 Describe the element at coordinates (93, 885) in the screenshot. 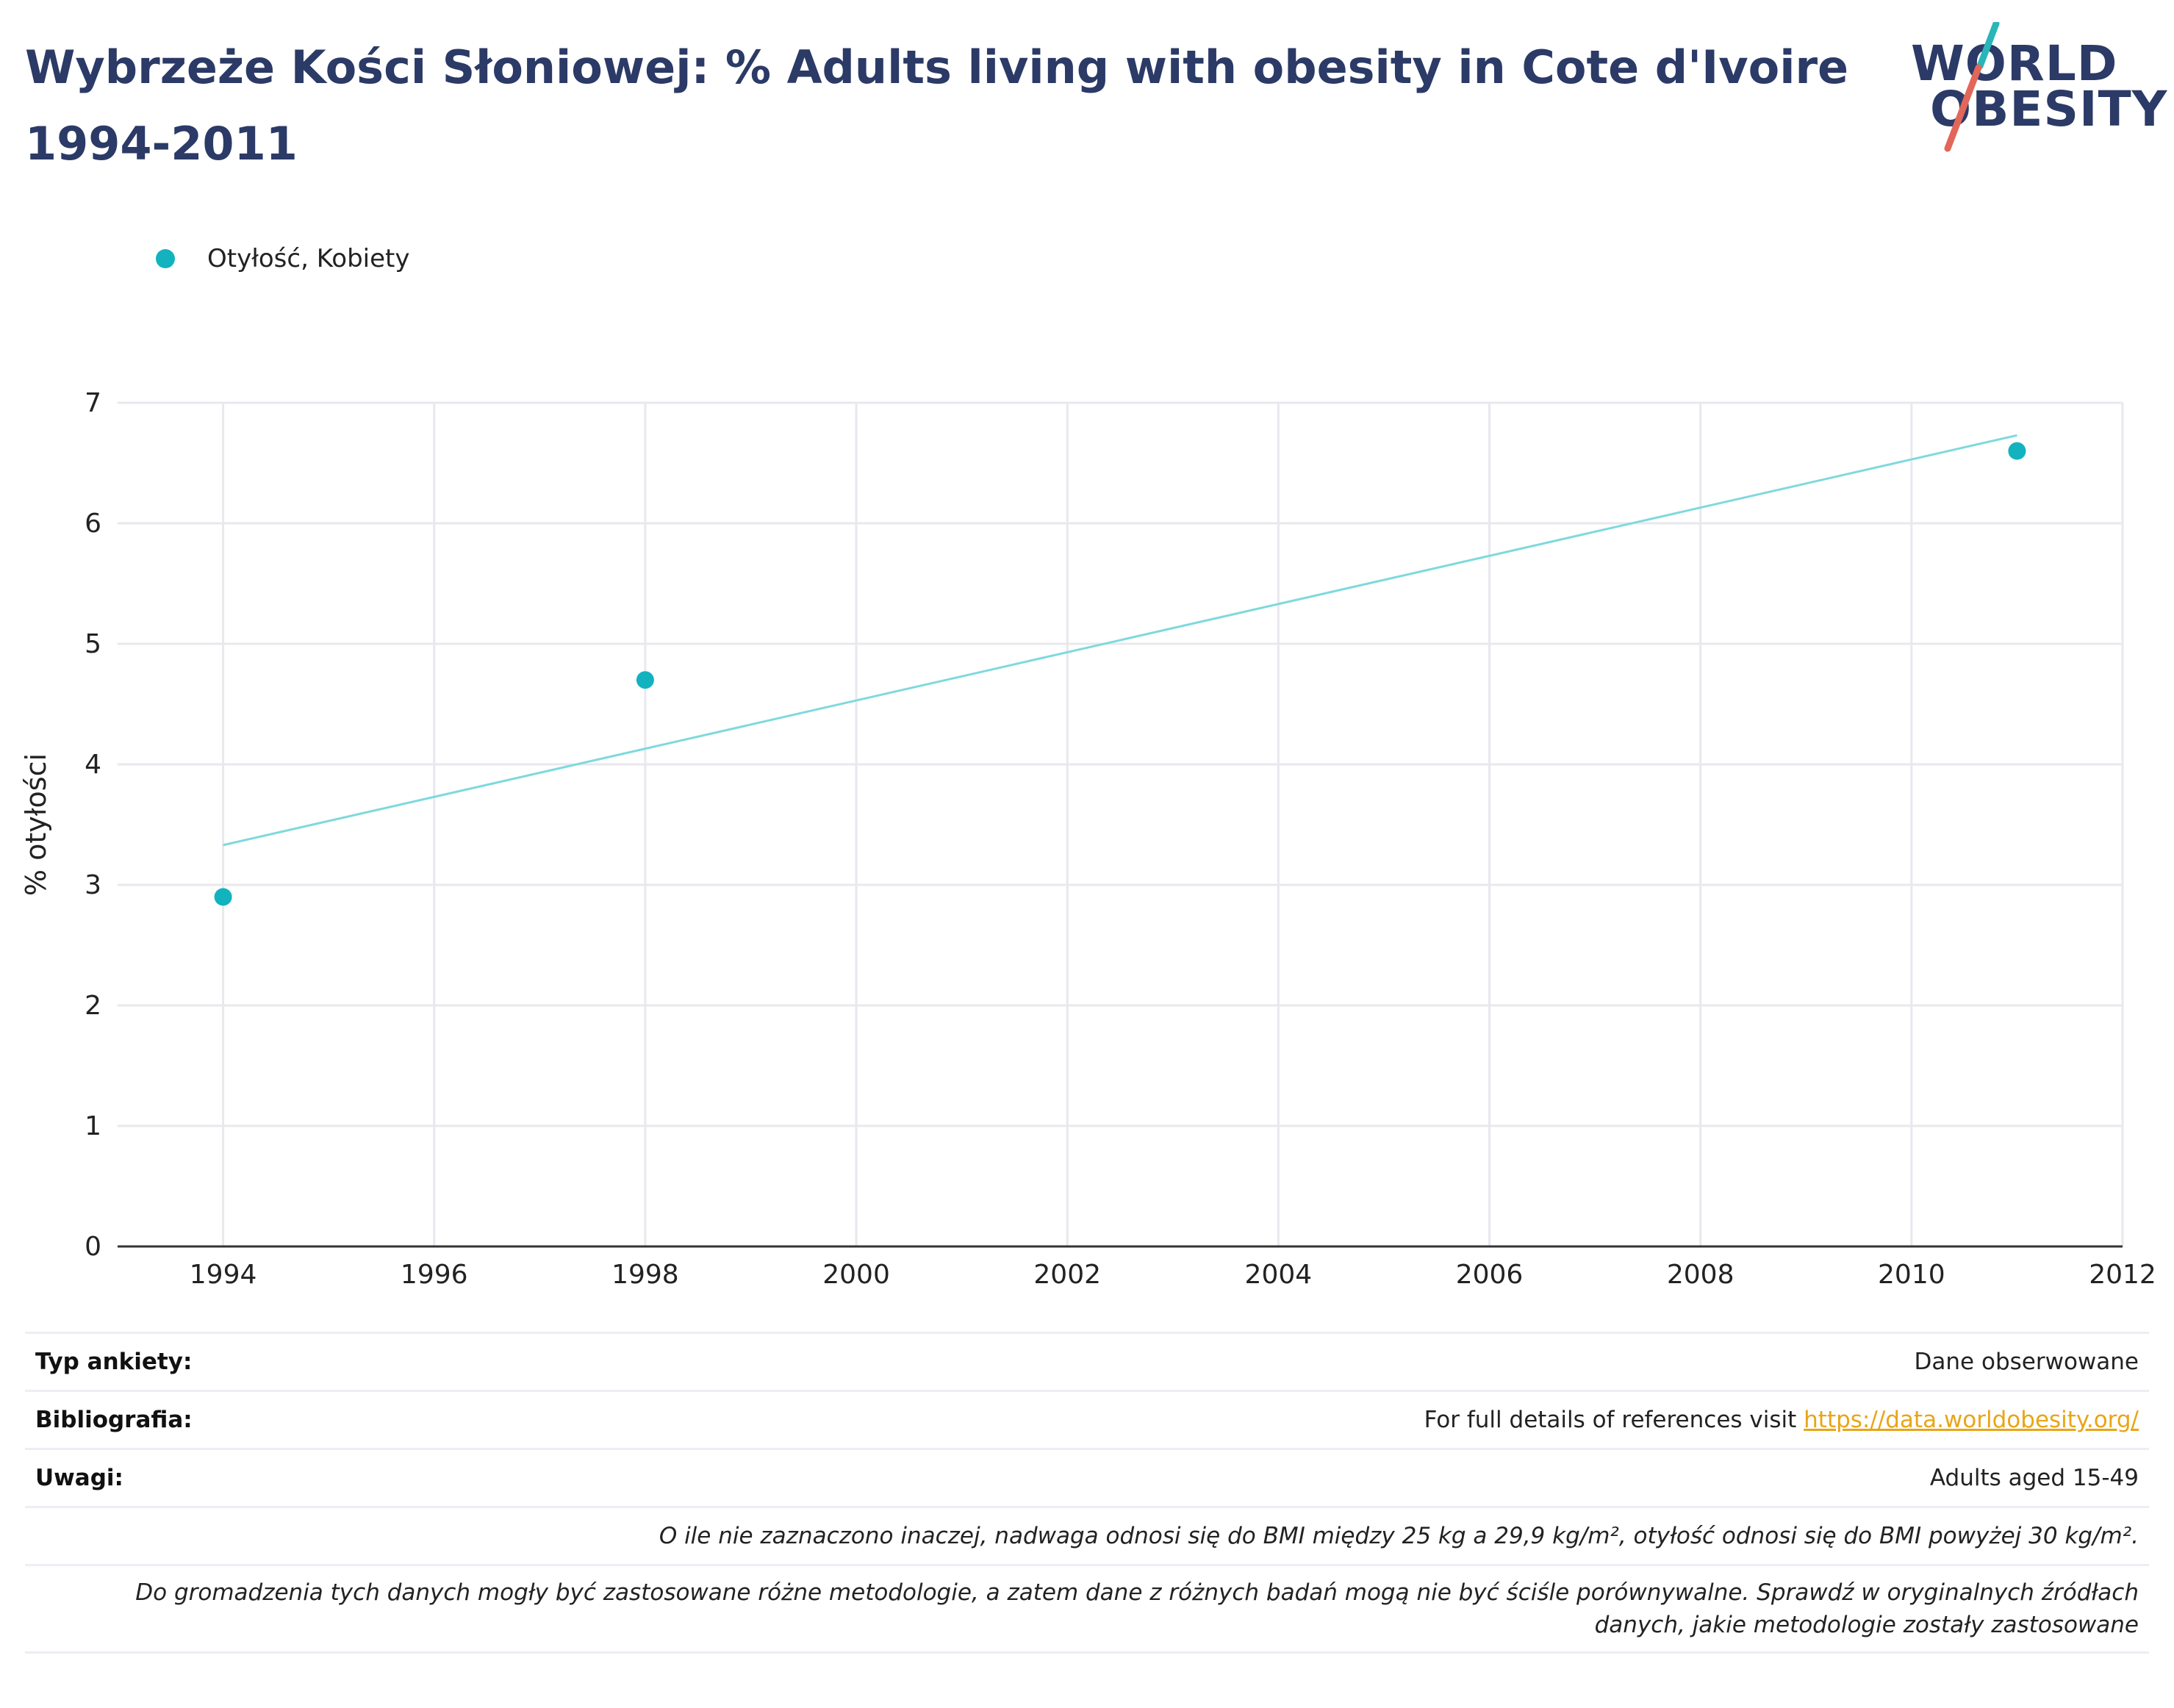

I see `y-tick-label: 3` at that location.